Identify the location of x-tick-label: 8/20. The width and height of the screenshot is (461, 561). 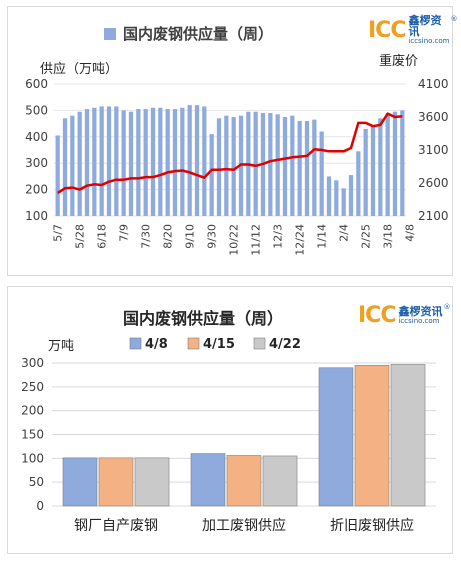
(168, 236).